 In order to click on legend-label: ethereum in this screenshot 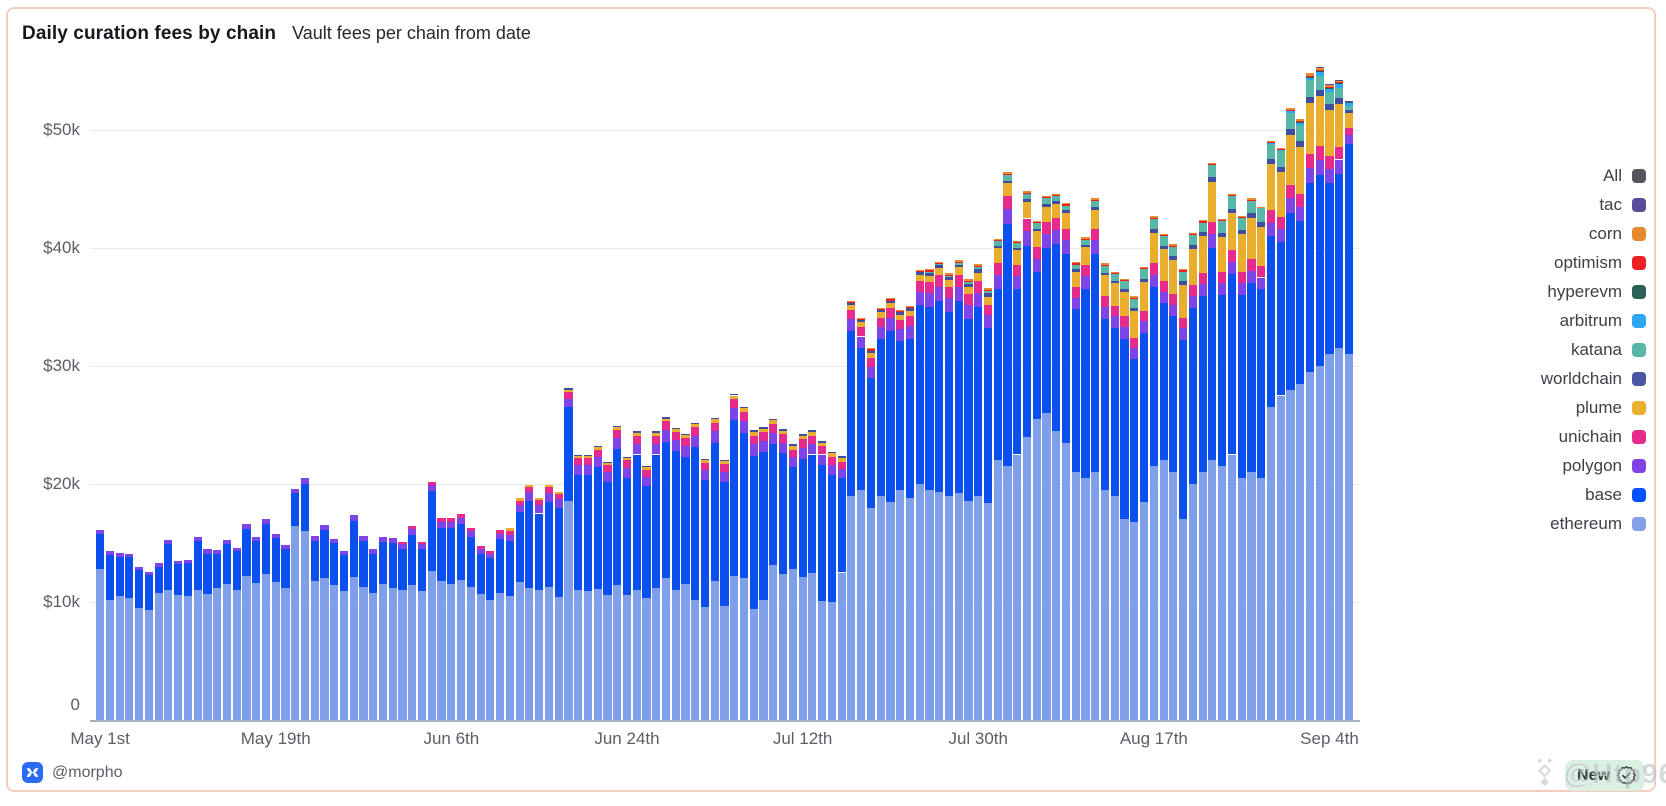, I will do `click(1586, 523)`.